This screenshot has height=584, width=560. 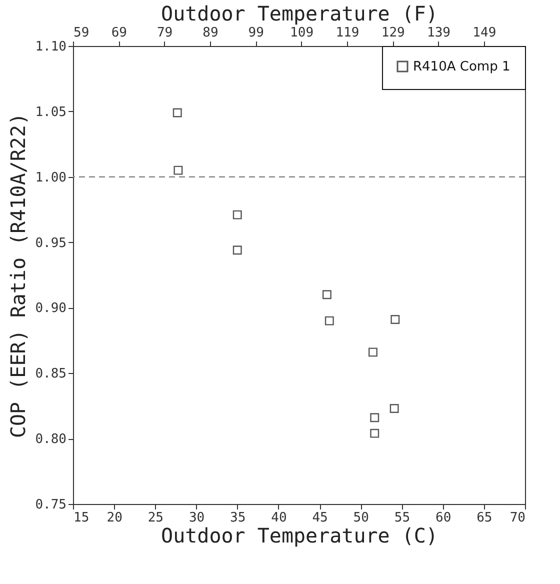 I want to click on x2-tick-label: 139, so click(x=438, y=33).